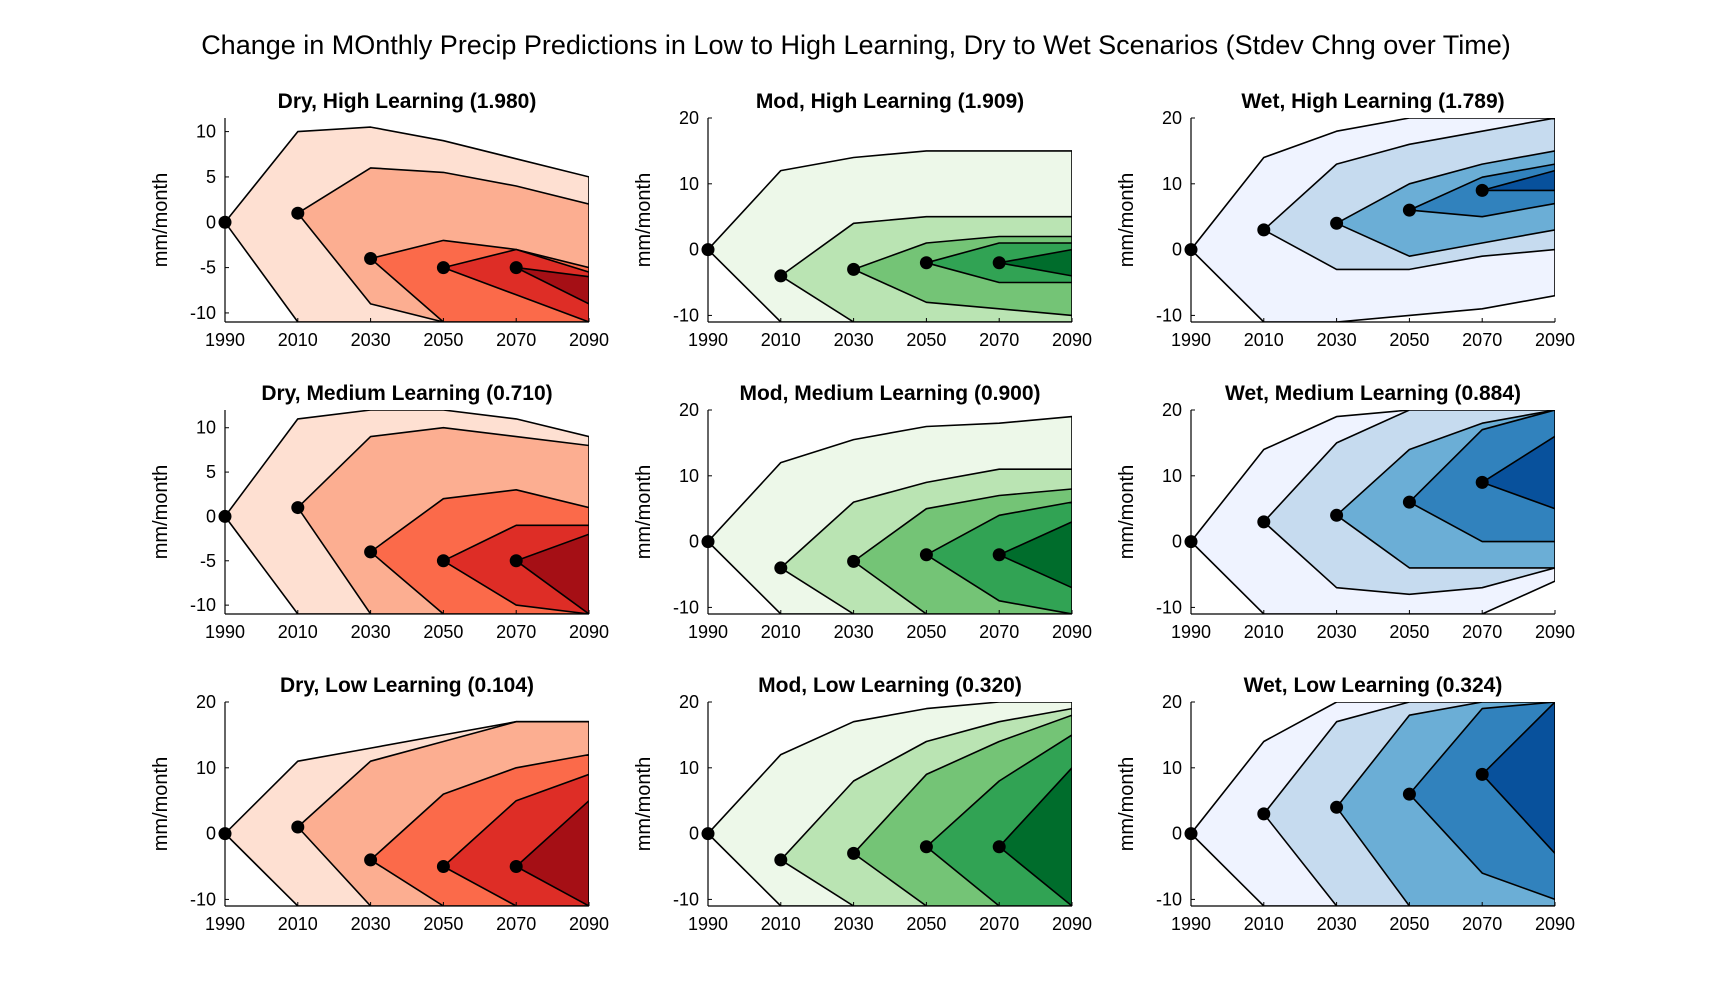  I want to click on panel-1-y-tick-label--10: -10, so click(203, 313).